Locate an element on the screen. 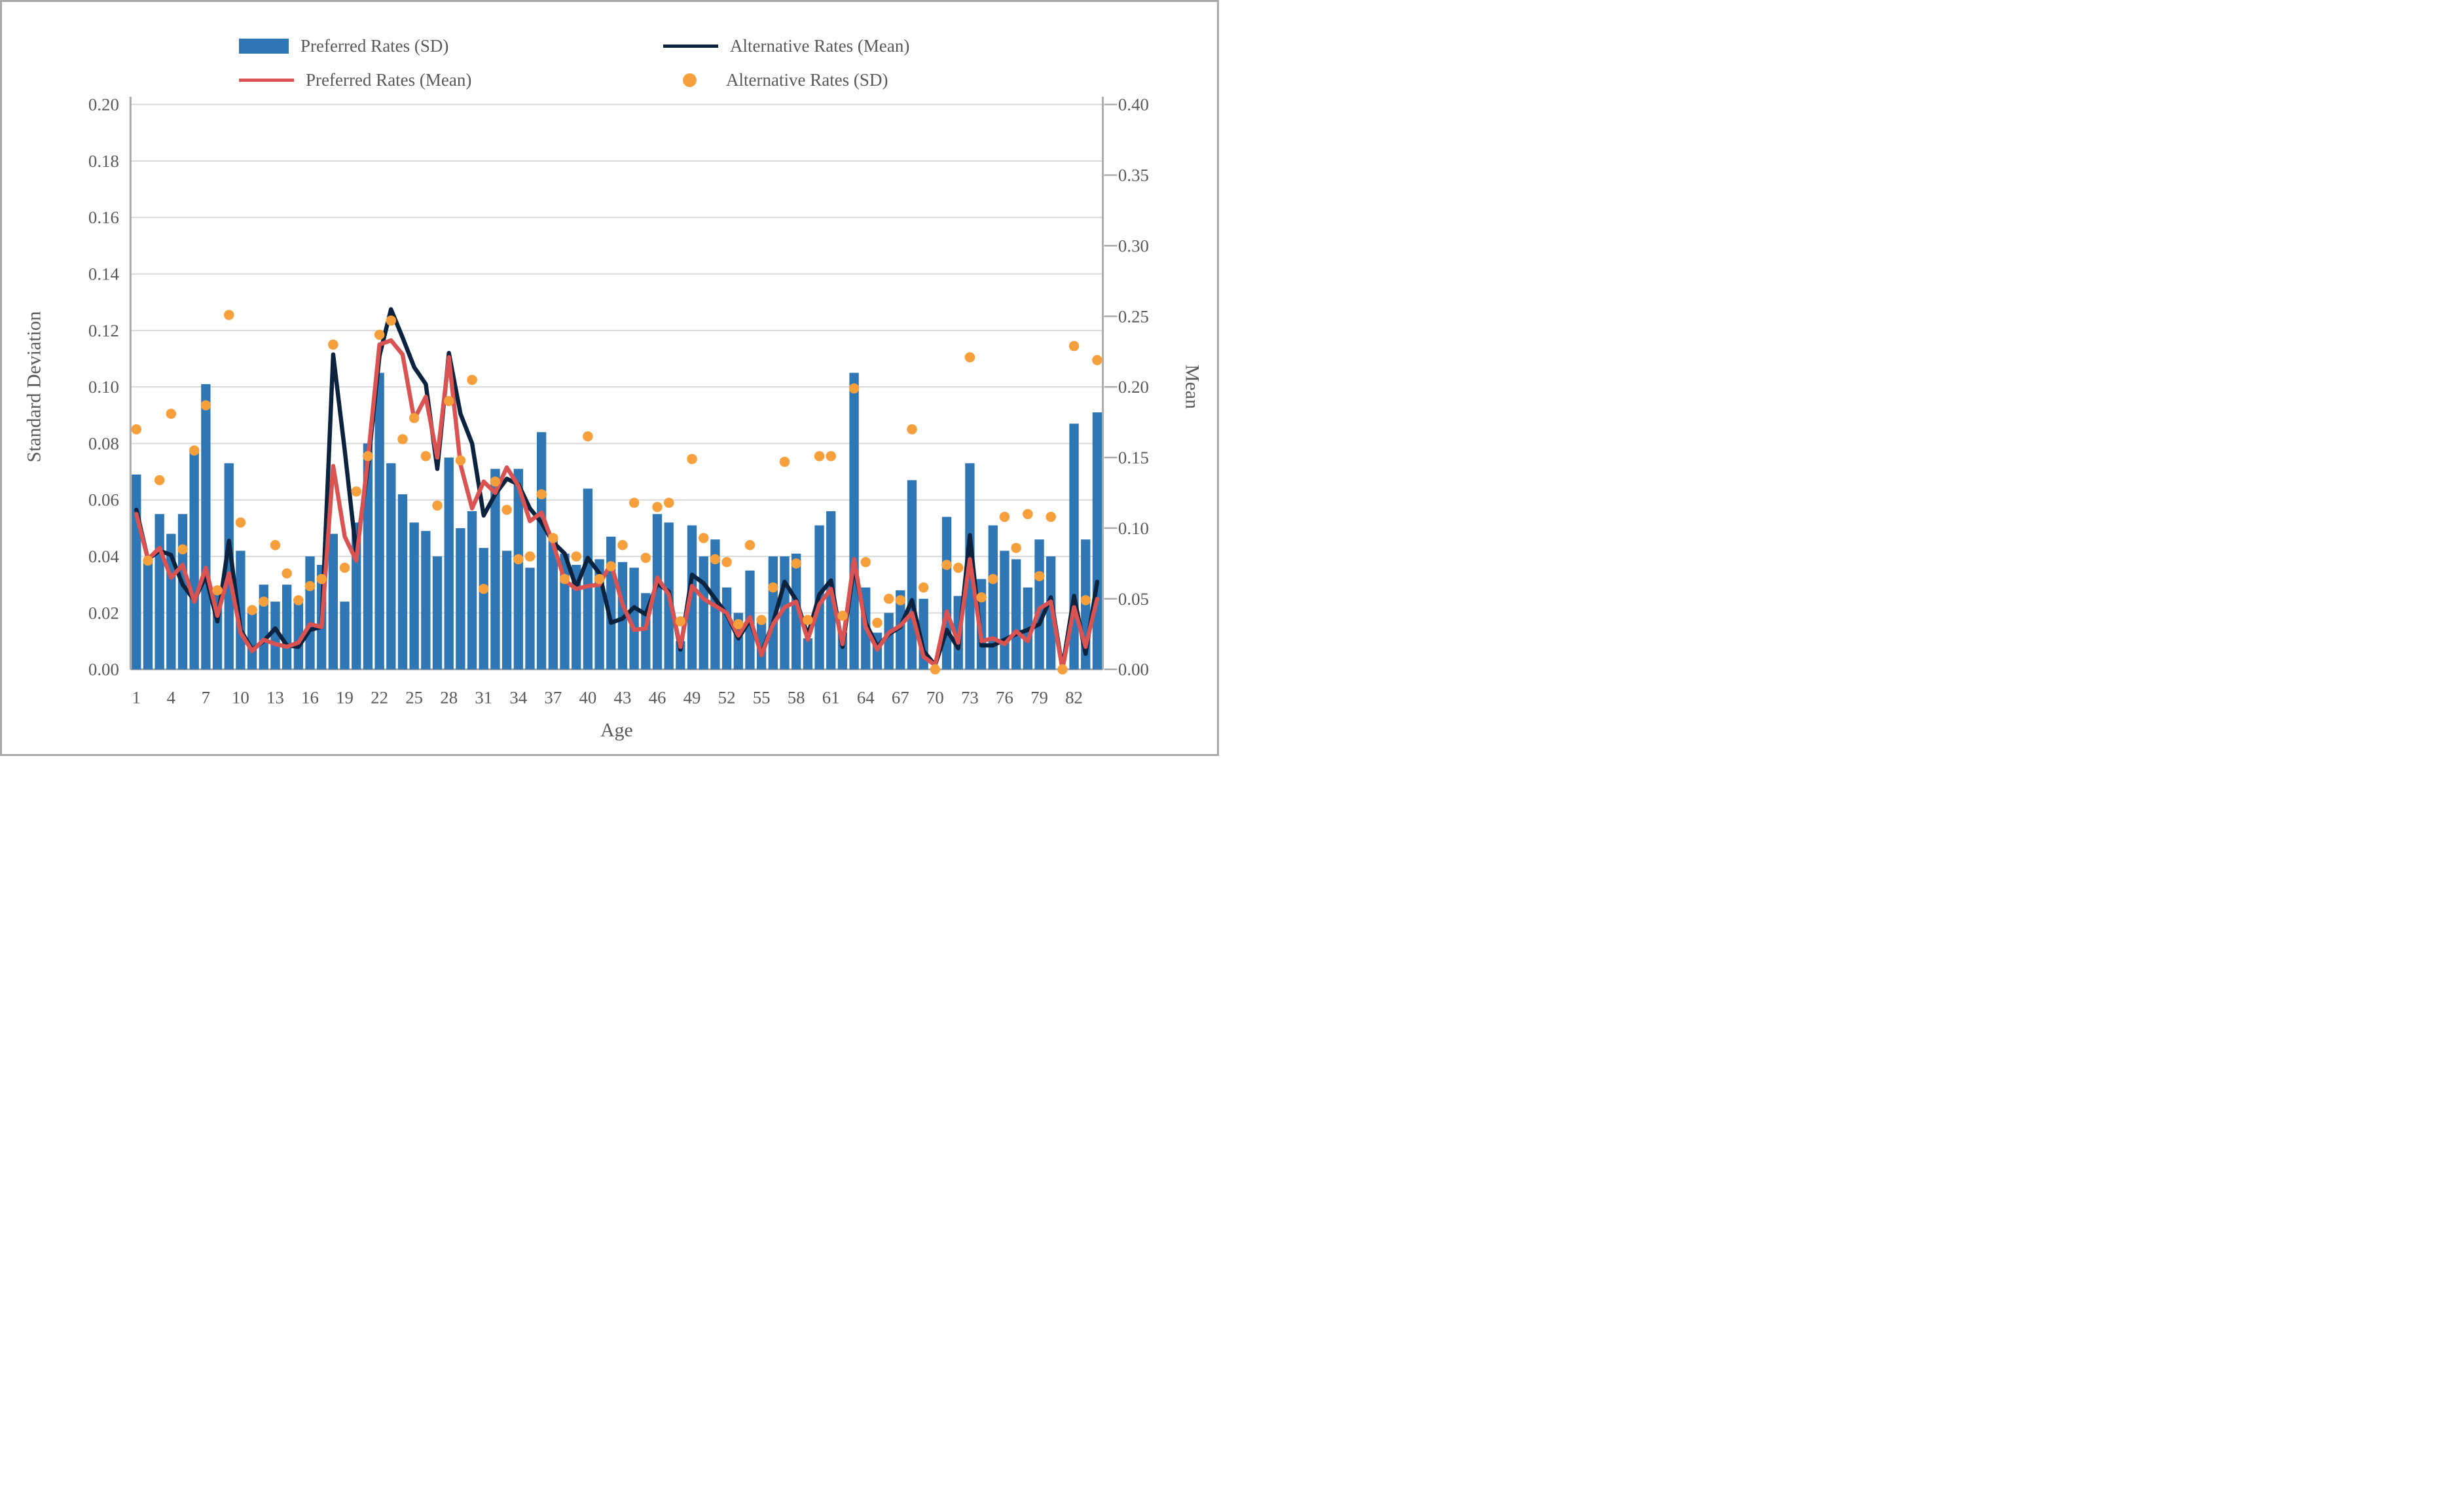 The width and height of the screenshot is (2438, 1512). preferred-mean-line is located at coordinates (617, 505).